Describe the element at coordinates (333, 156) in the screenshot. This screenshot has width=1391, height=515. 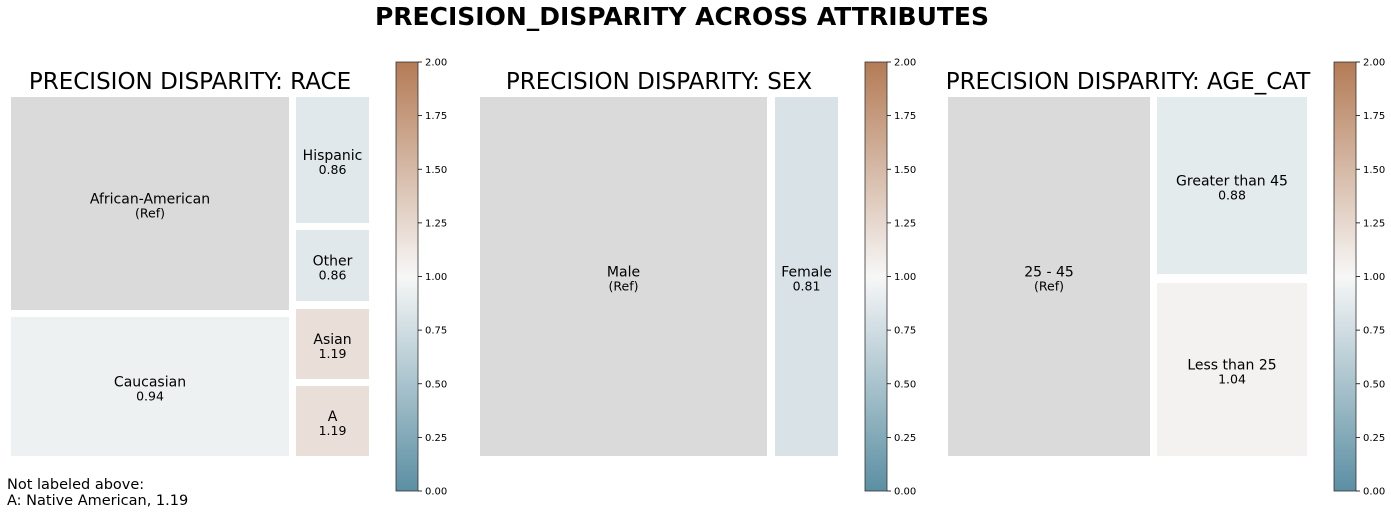
I see `tile-label: Hispanic` at that location.